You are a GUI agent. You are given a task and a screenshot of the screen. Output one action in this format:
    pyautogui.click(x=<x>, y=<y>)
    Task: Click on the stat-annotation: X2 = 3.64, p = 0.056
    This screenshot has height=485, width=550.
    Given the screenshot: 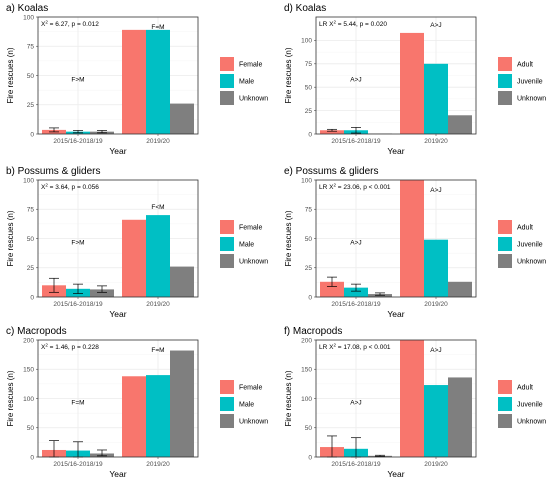 What is the action you would take?
    pyautogui.click(x=70, y=187)
    